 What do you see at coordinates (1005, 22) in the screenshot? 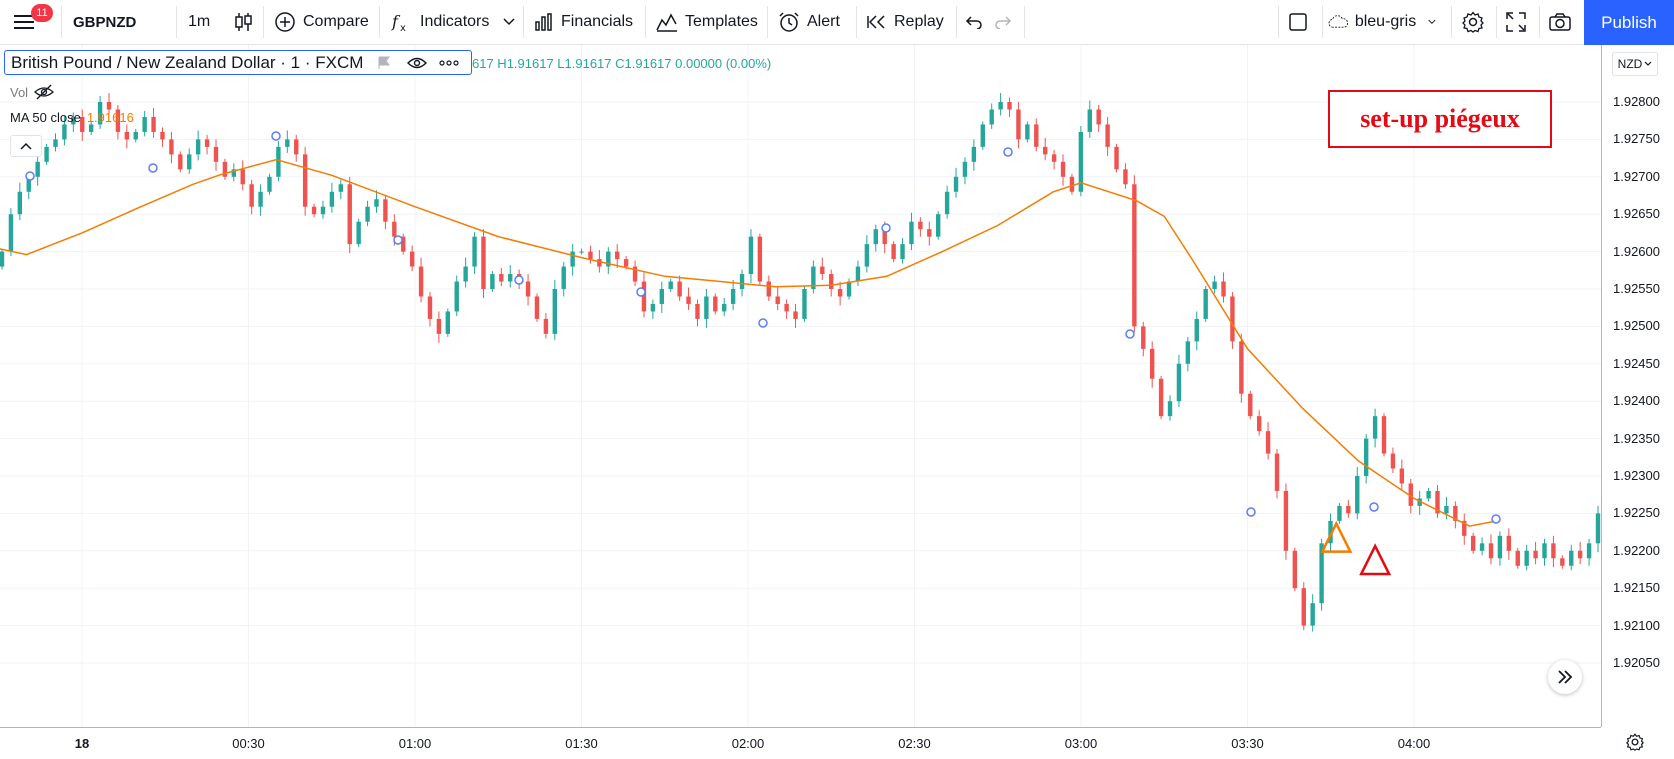
I see `redo-button` at bounding box center [1005, 22].